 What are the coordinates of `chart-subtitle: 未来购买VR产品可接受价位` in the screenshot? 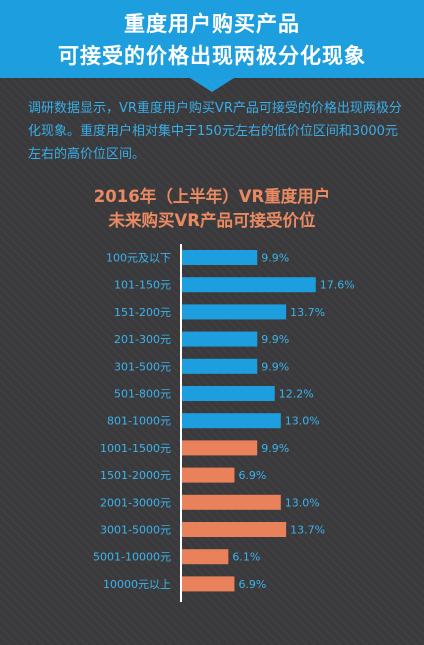 It's located at (212, 220).